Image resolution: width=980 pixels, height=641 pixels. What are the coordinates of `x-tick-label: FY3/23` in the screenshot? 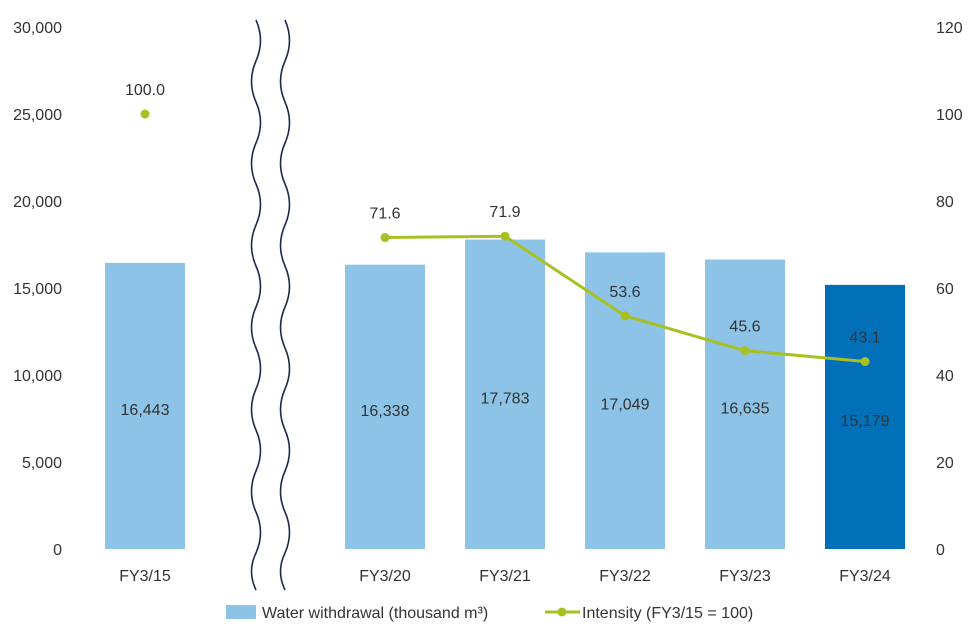 It's located at (745, 576).